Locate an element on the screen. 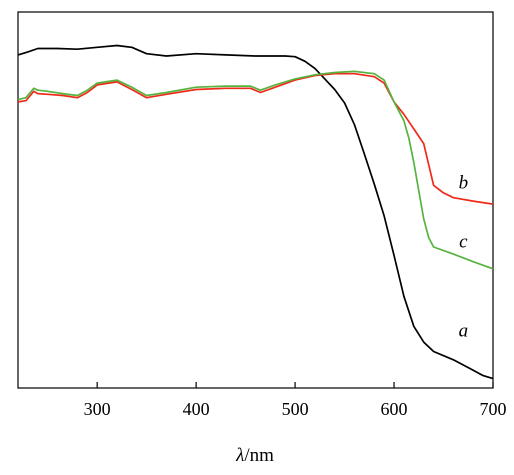  x-tick-label-500: 500 is located at coordinates (295, 409).